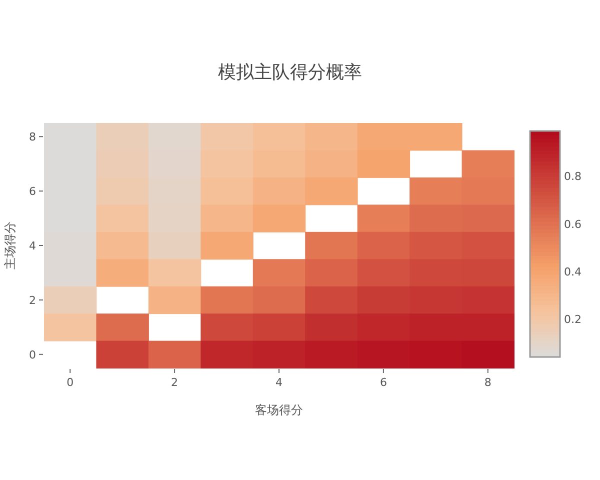 This screenshot has height=480, width=600. I want to click on y-tick-label: 0, so click(32, 355).